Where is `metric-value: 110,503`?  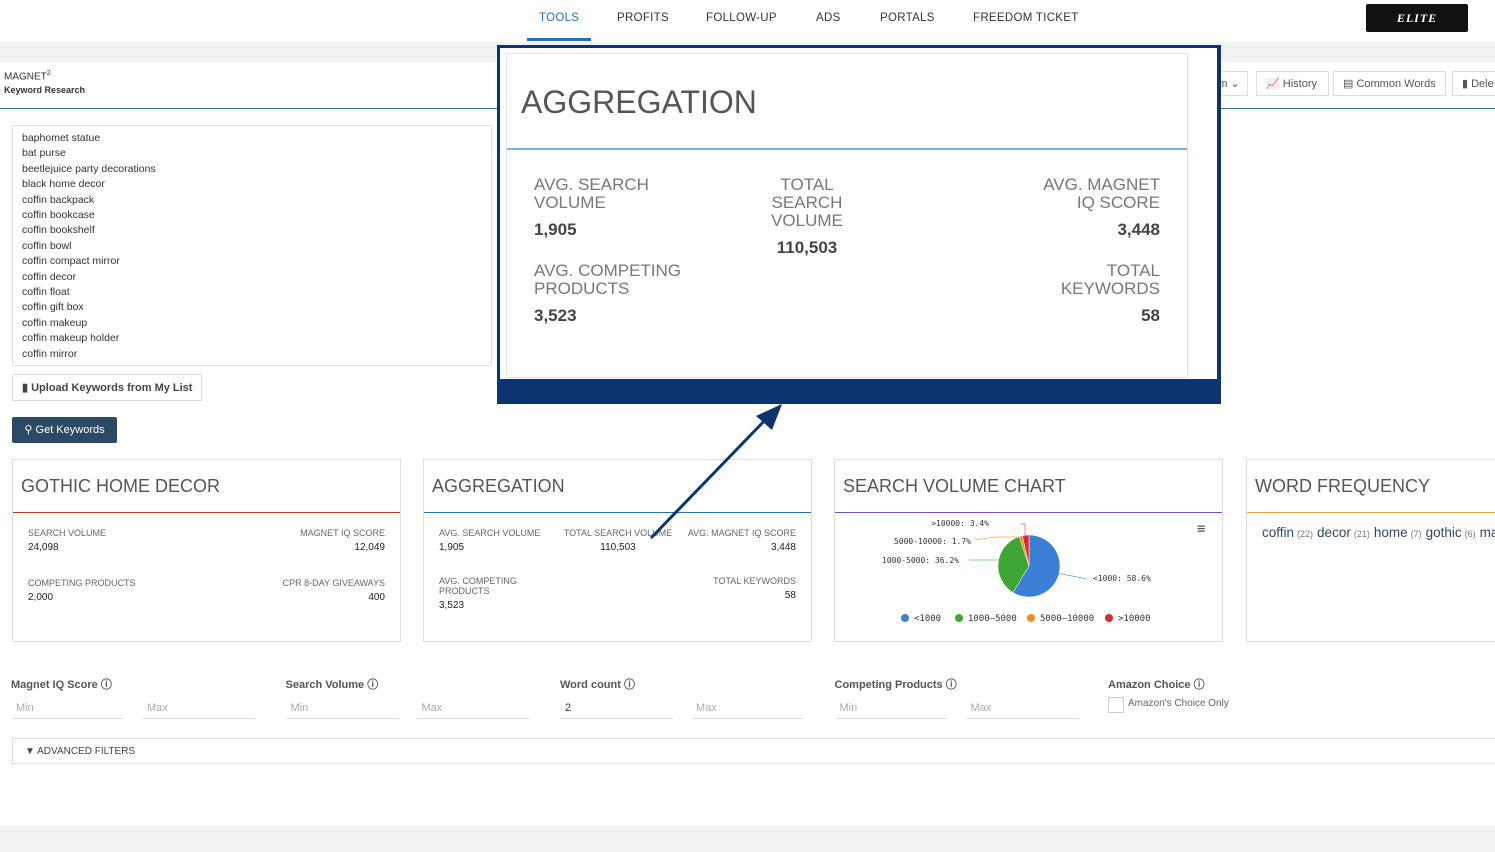 metric-value: 110,503 is located at coordinates (618, 547).